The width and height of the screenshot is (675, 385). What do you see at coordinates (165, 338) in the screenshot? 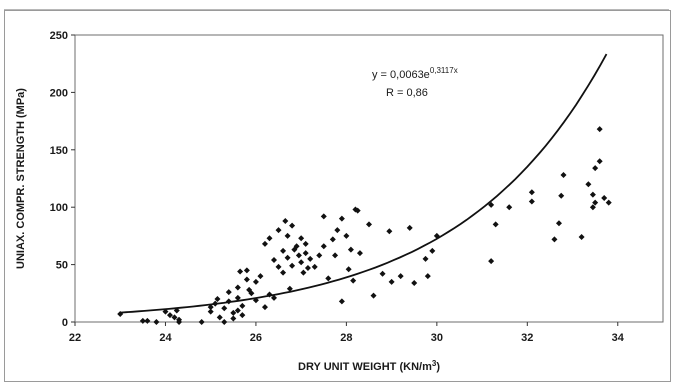
I see `x-tick-label: 24` at bounding box center [165, 338].